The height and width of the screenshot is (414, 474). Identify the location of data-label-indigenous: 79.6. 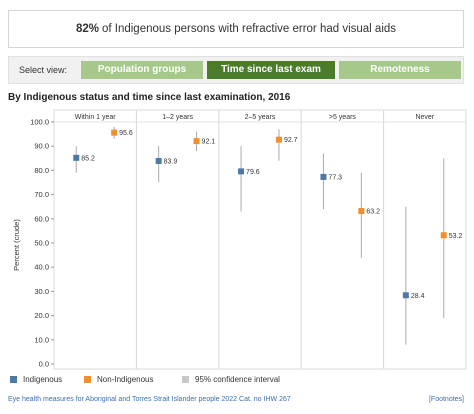
(253, 172).